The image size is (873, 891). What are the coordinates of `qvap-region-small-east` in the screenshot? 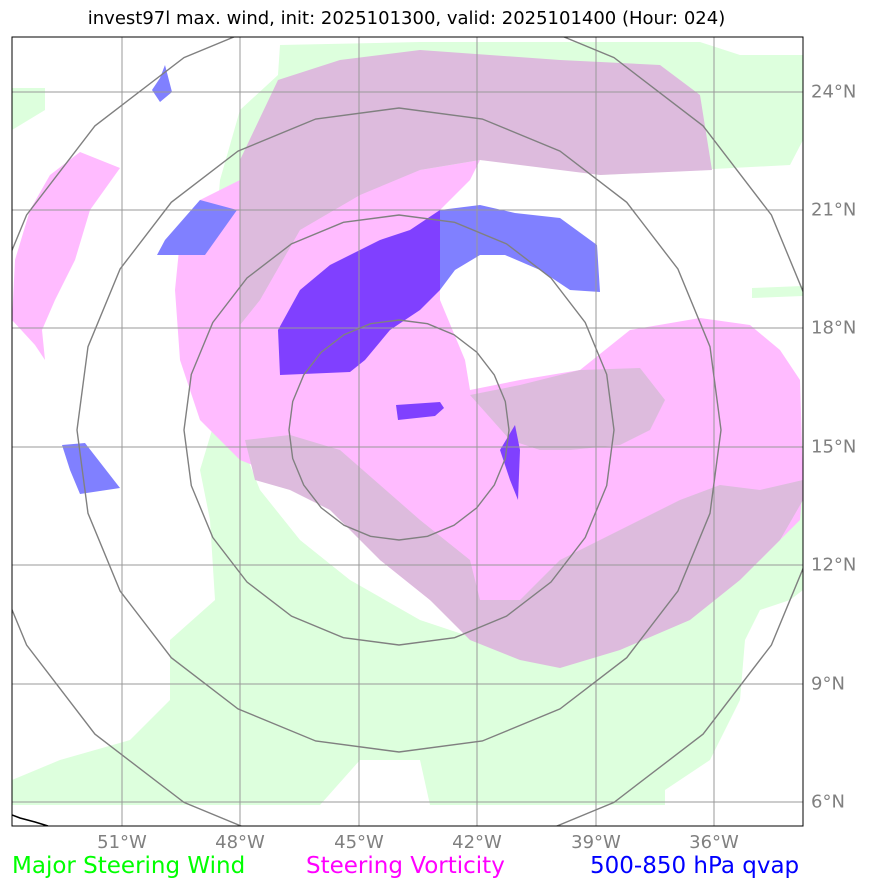 It's located at (510, 462).